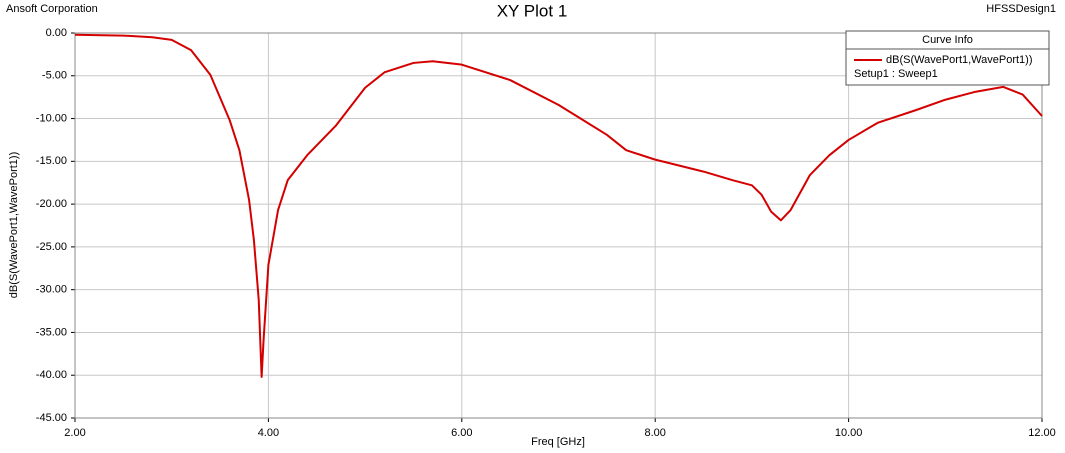 This screenshot has width=1065, height=453. What do you see at coordinates (51, 247) in the screenshot?
I see `y-tick-label: -25.00` at bounding box center [51, 247].